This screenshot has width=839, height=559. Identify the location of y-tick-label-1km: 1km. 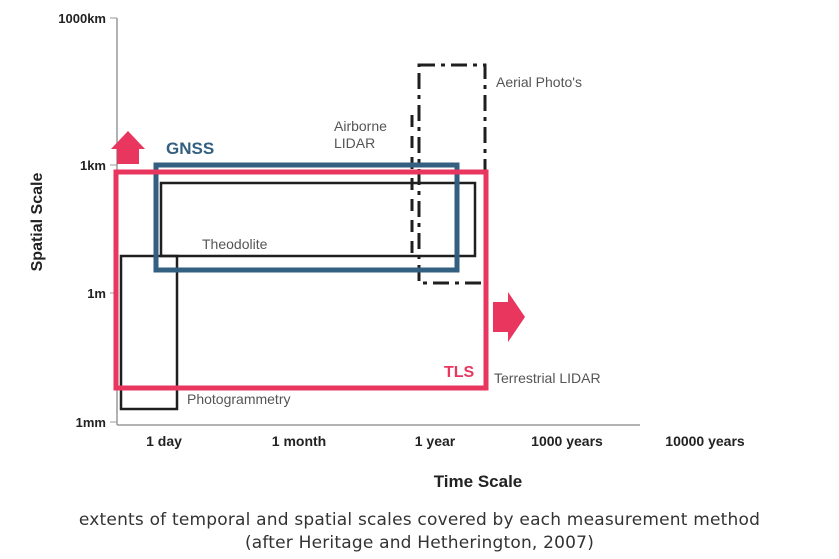
(93, 165).